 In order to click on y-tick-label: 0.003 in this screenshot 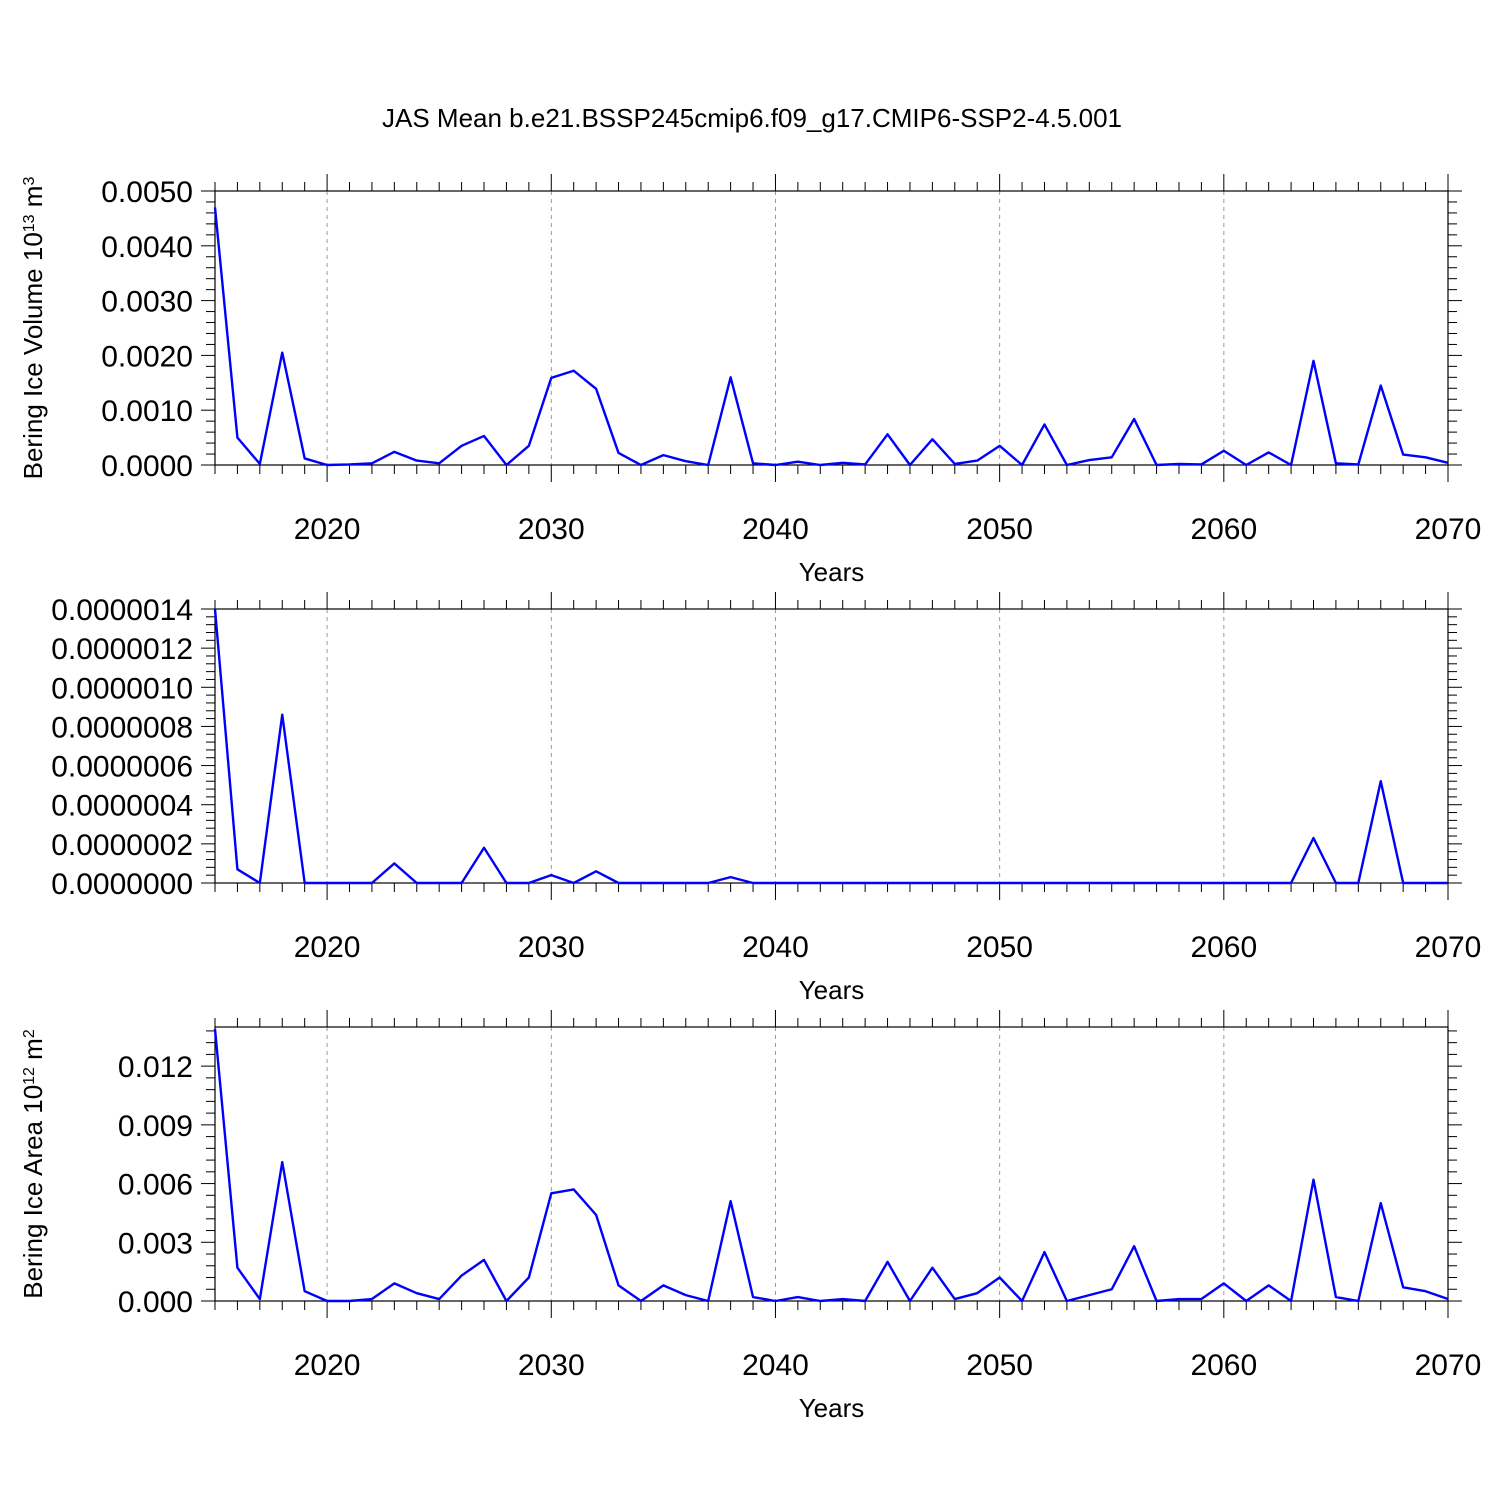, I will do `click(155, 1243)`.